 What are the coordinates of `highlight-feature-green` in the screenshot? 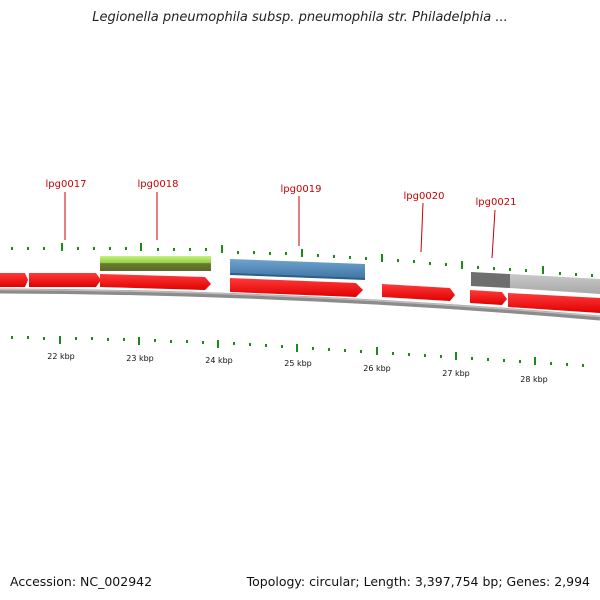 It's located at (155, 263).